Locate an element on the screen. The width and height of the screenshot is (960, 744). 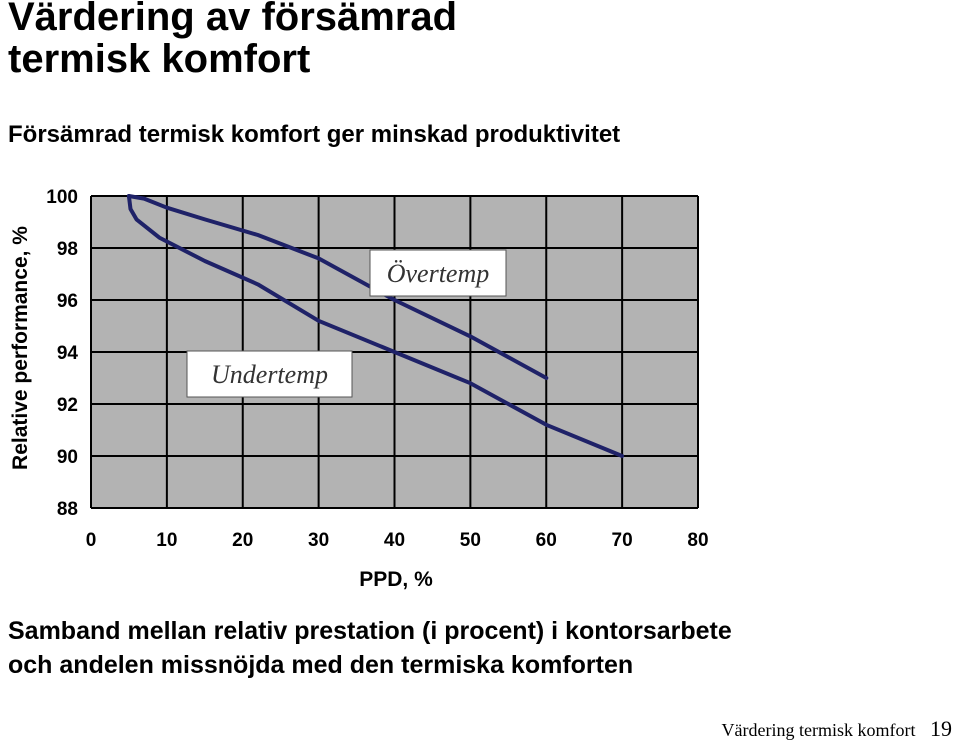
y-tick-label: 88 is located at coordinates (67, 509).